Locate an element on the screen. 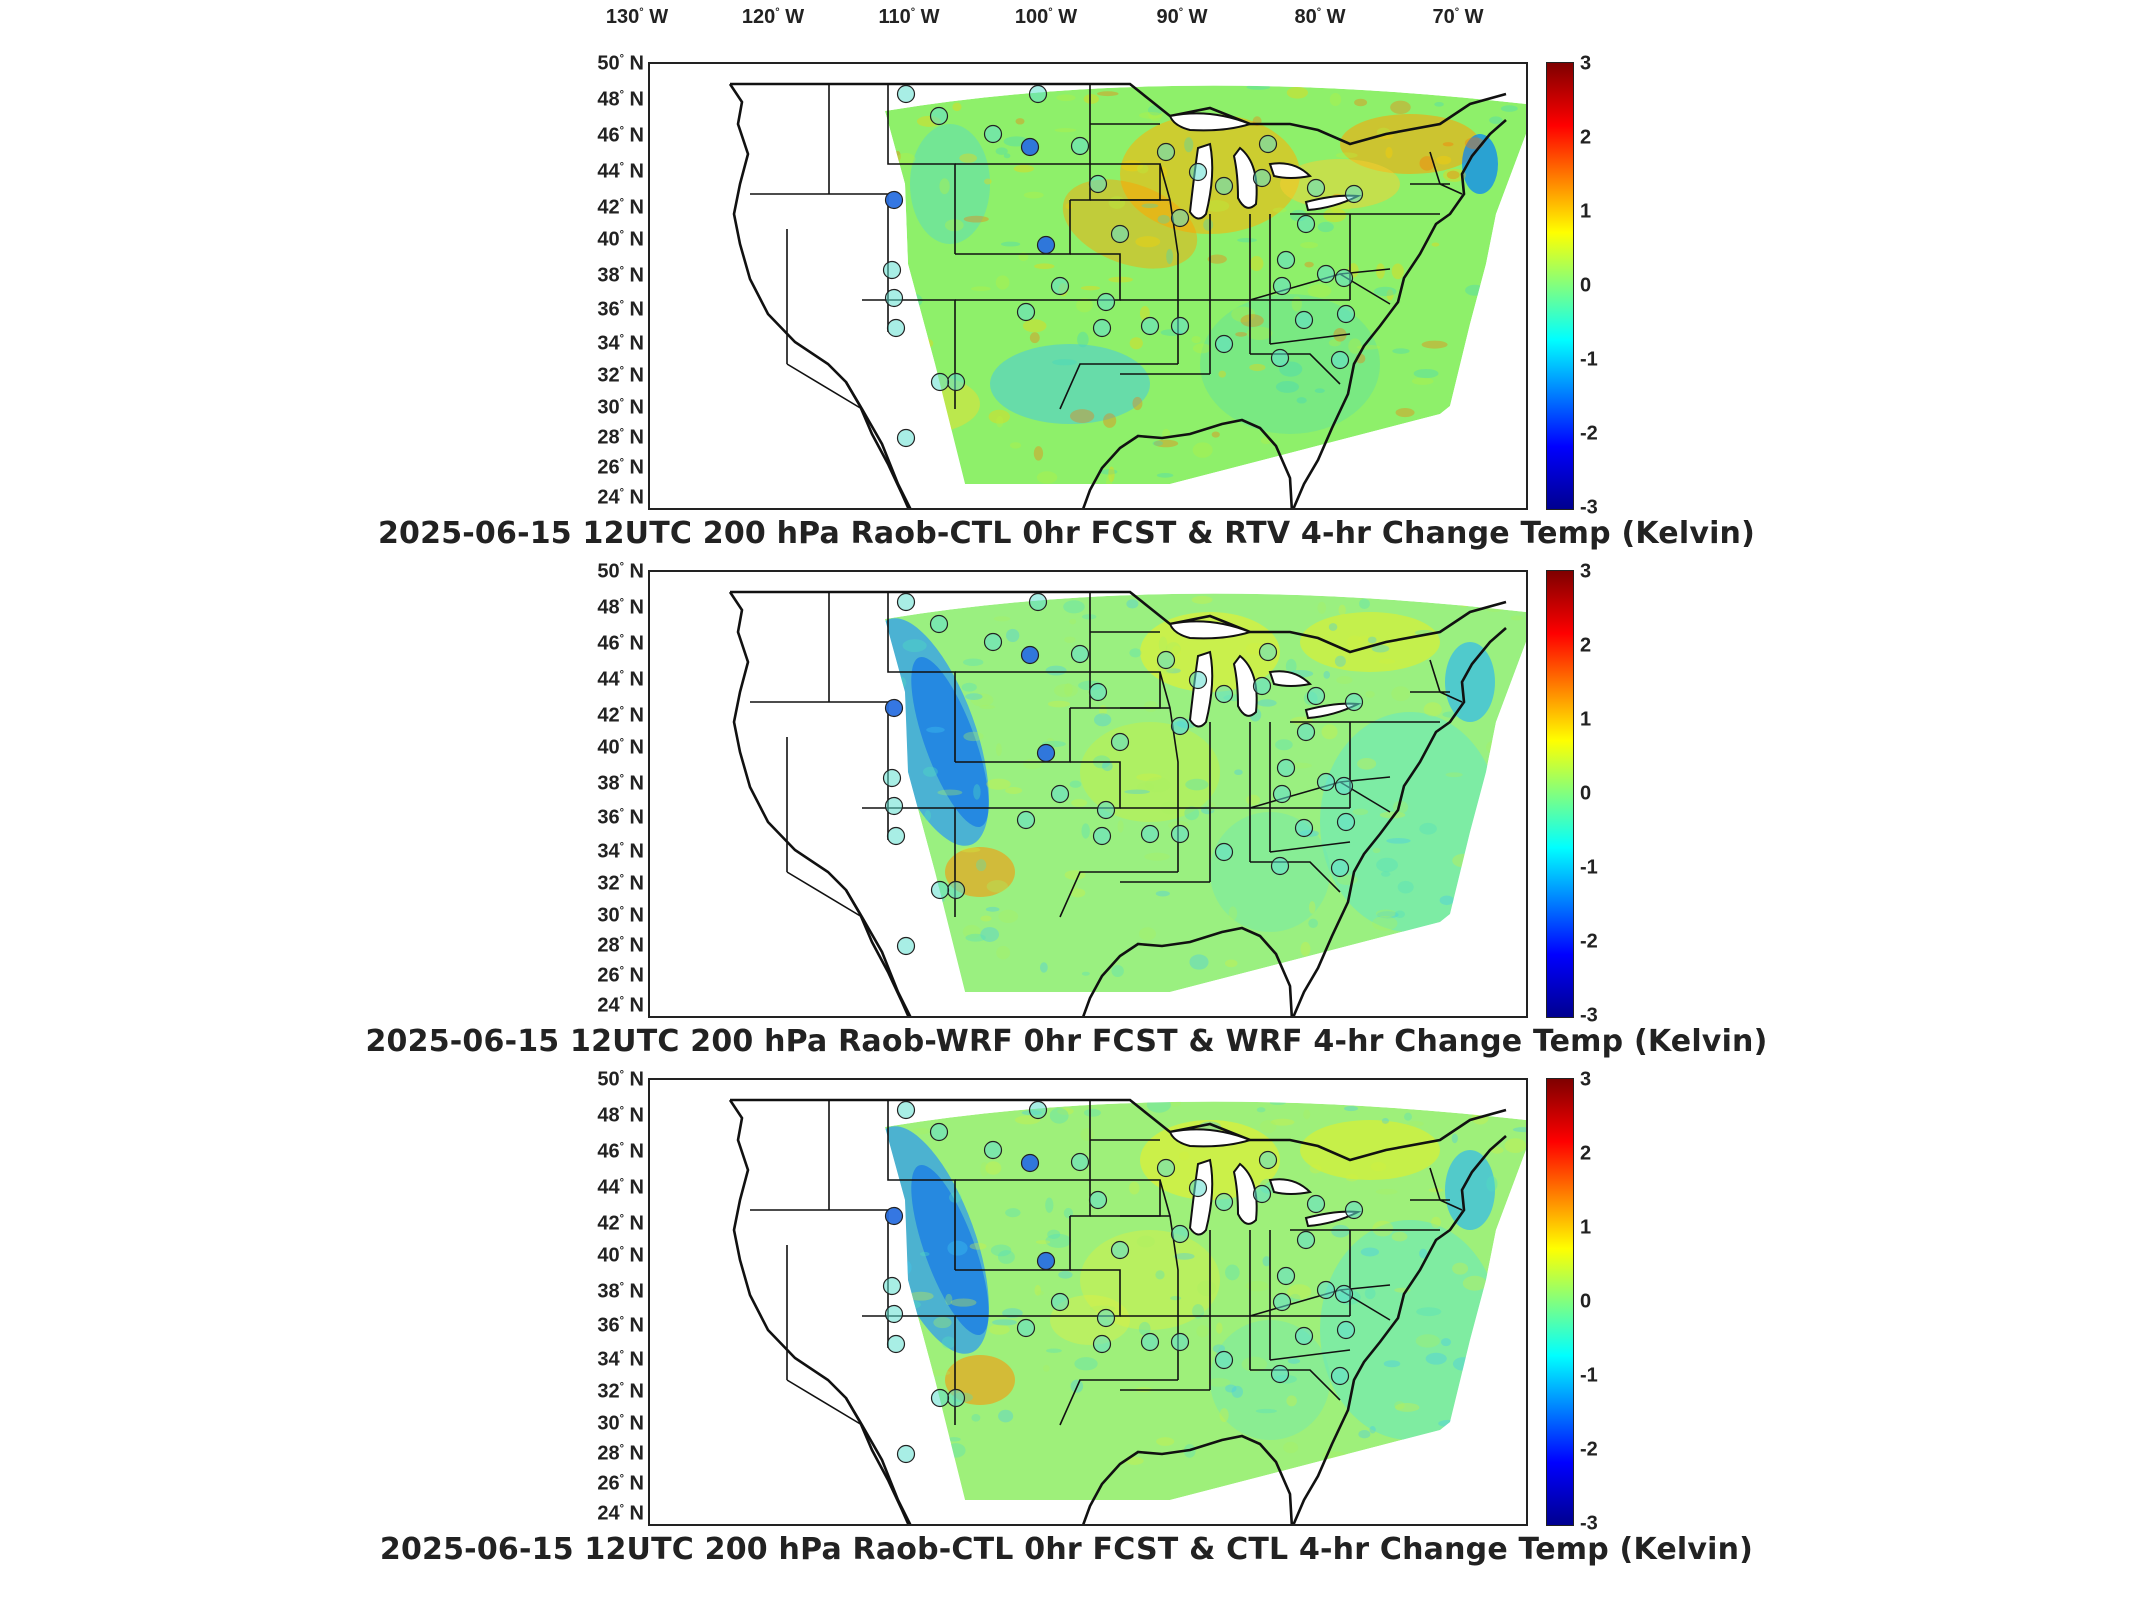  colorbar-tick-label: -3 is located at coordinates (1589, 1523).